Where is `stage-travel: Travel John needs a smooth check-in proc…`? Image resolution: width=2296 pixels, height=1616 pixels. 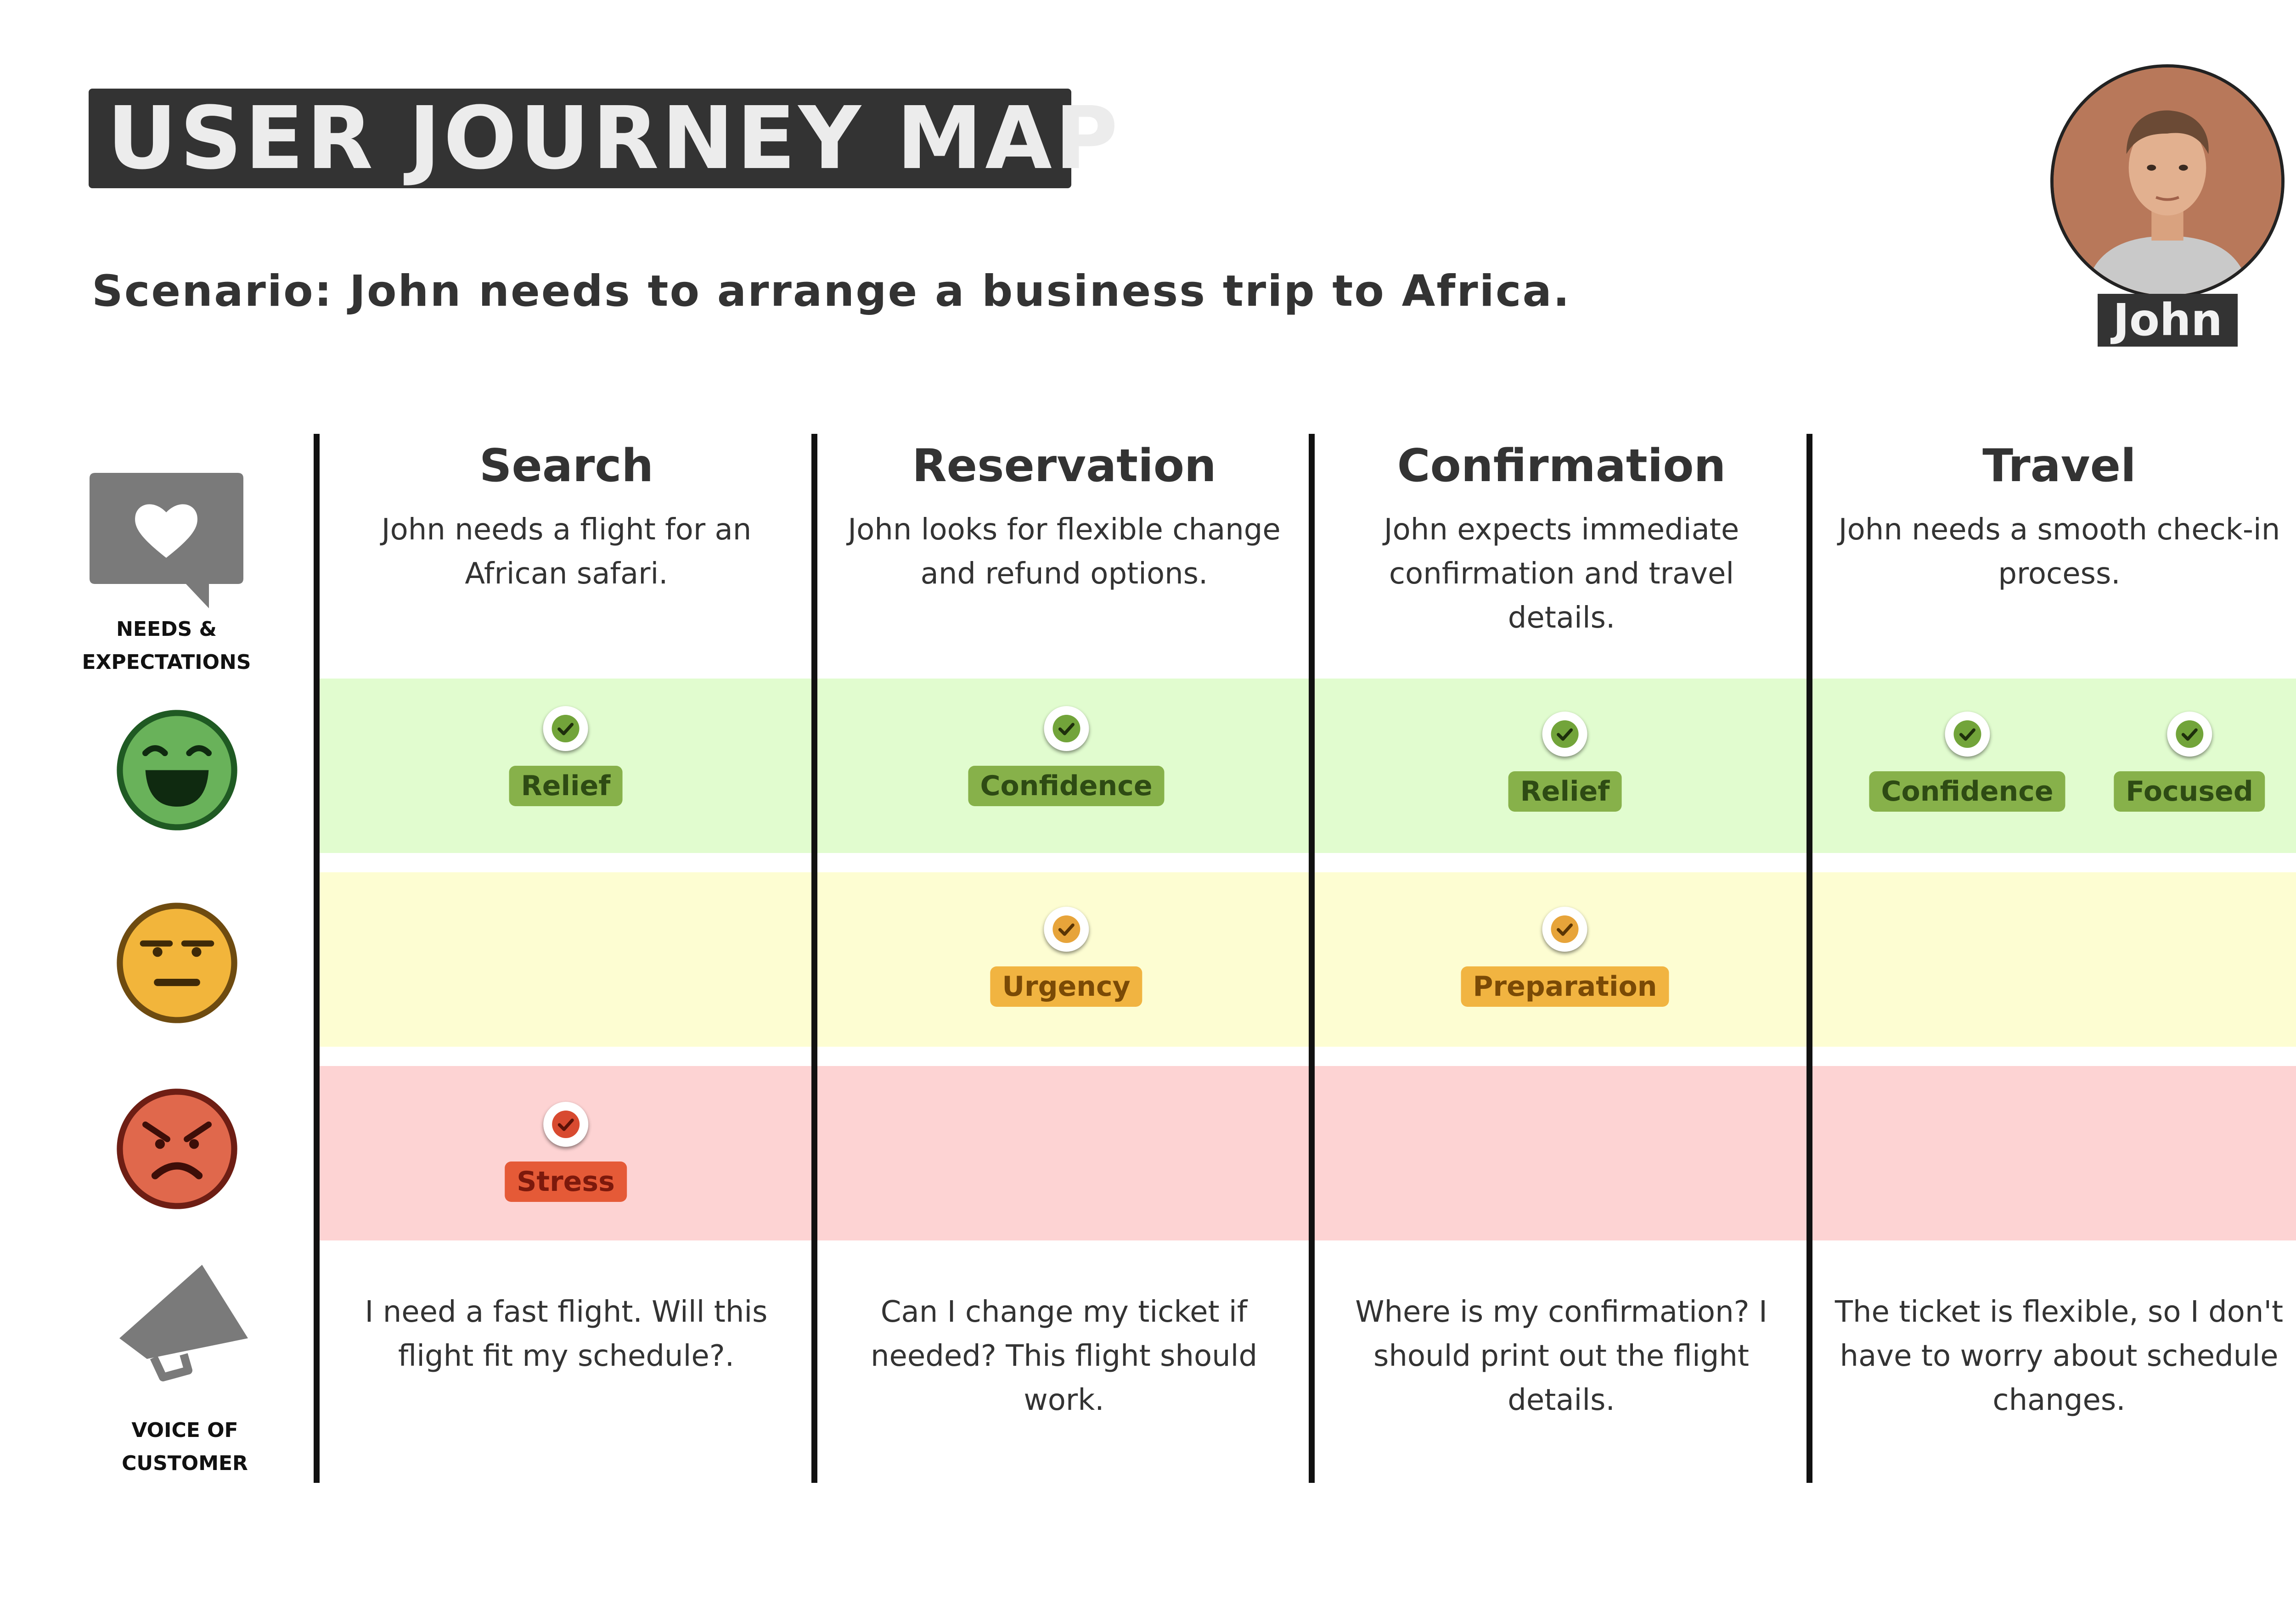
stage-travel: Travel John needs a smooth check-in proc… is located at coordinates (2054, 516).